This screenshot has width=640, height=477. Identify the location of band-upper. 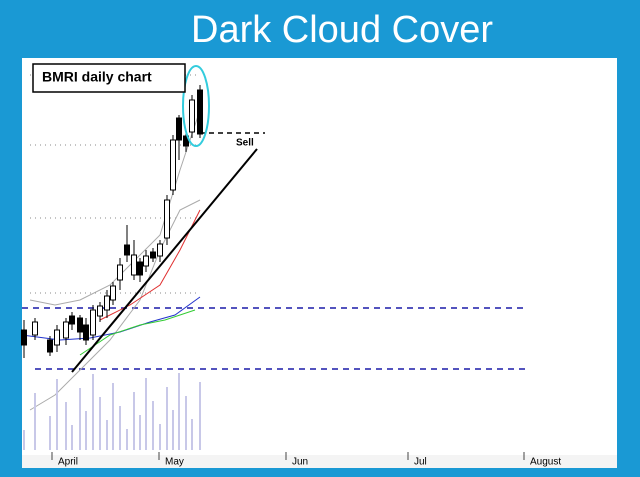
(115, 207).